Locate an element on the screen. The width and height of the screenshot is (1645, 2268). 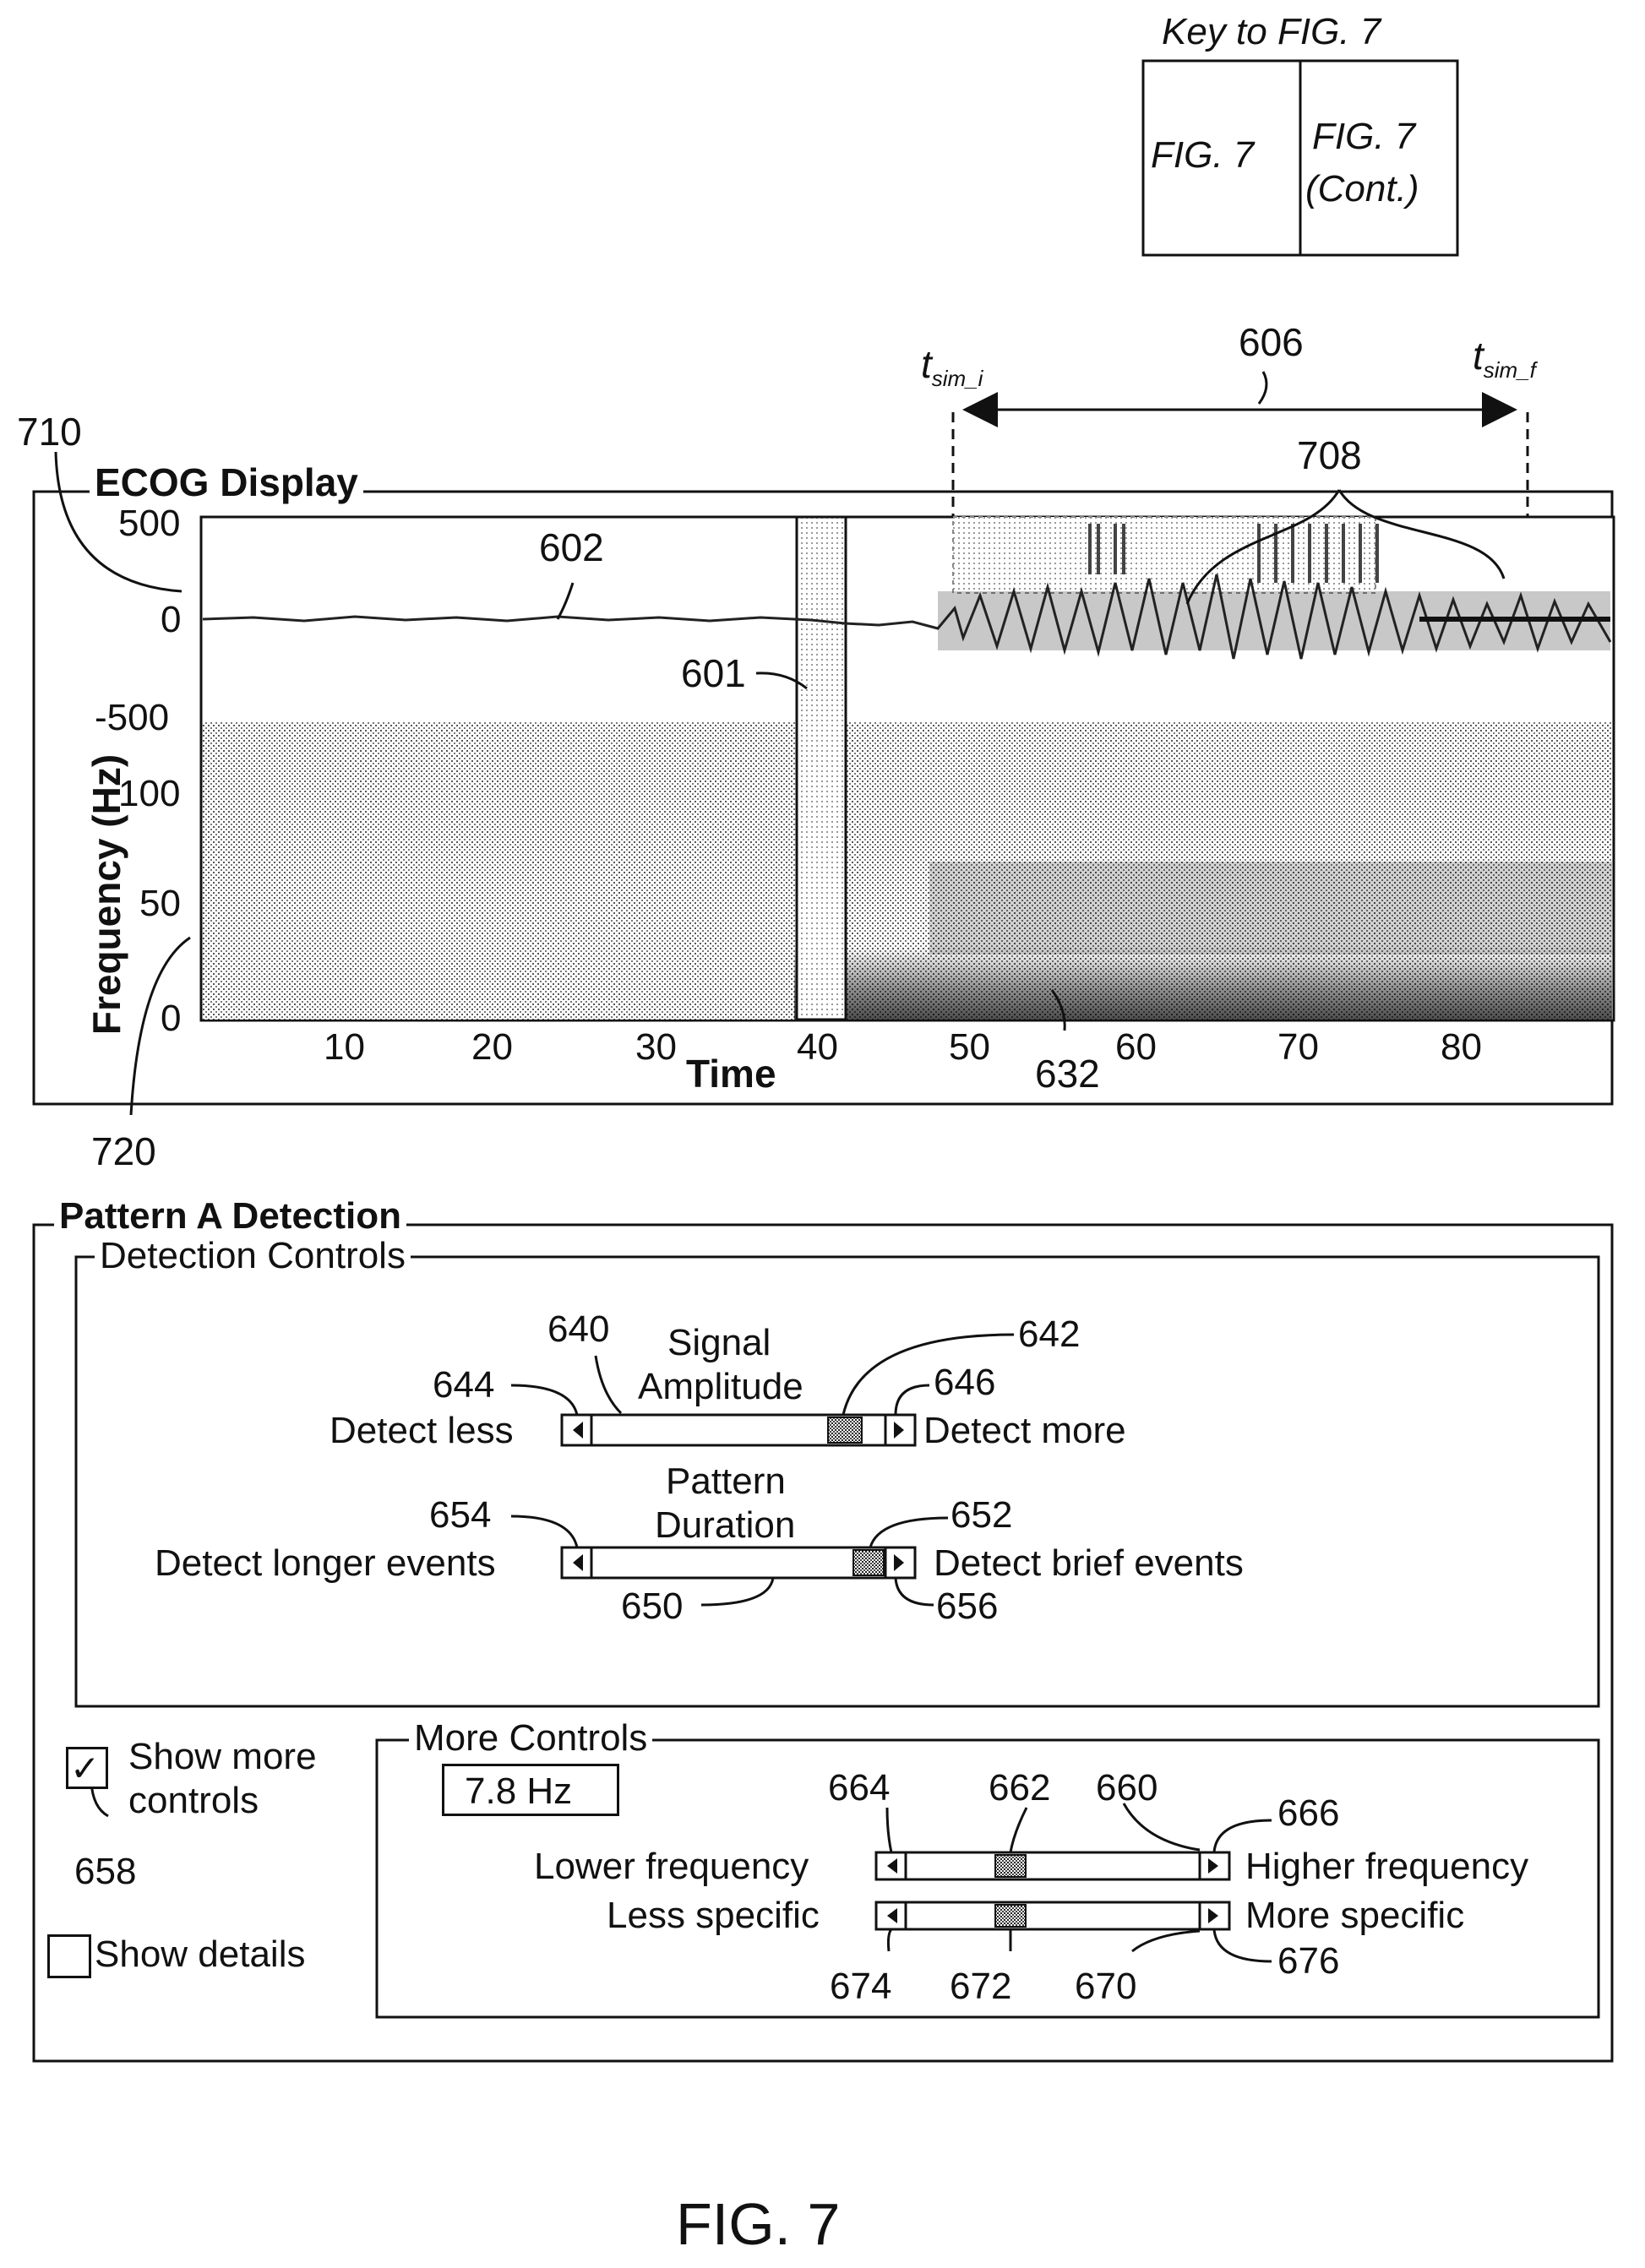
show-more-line1: Show more is located at coordinates (222, 1757).